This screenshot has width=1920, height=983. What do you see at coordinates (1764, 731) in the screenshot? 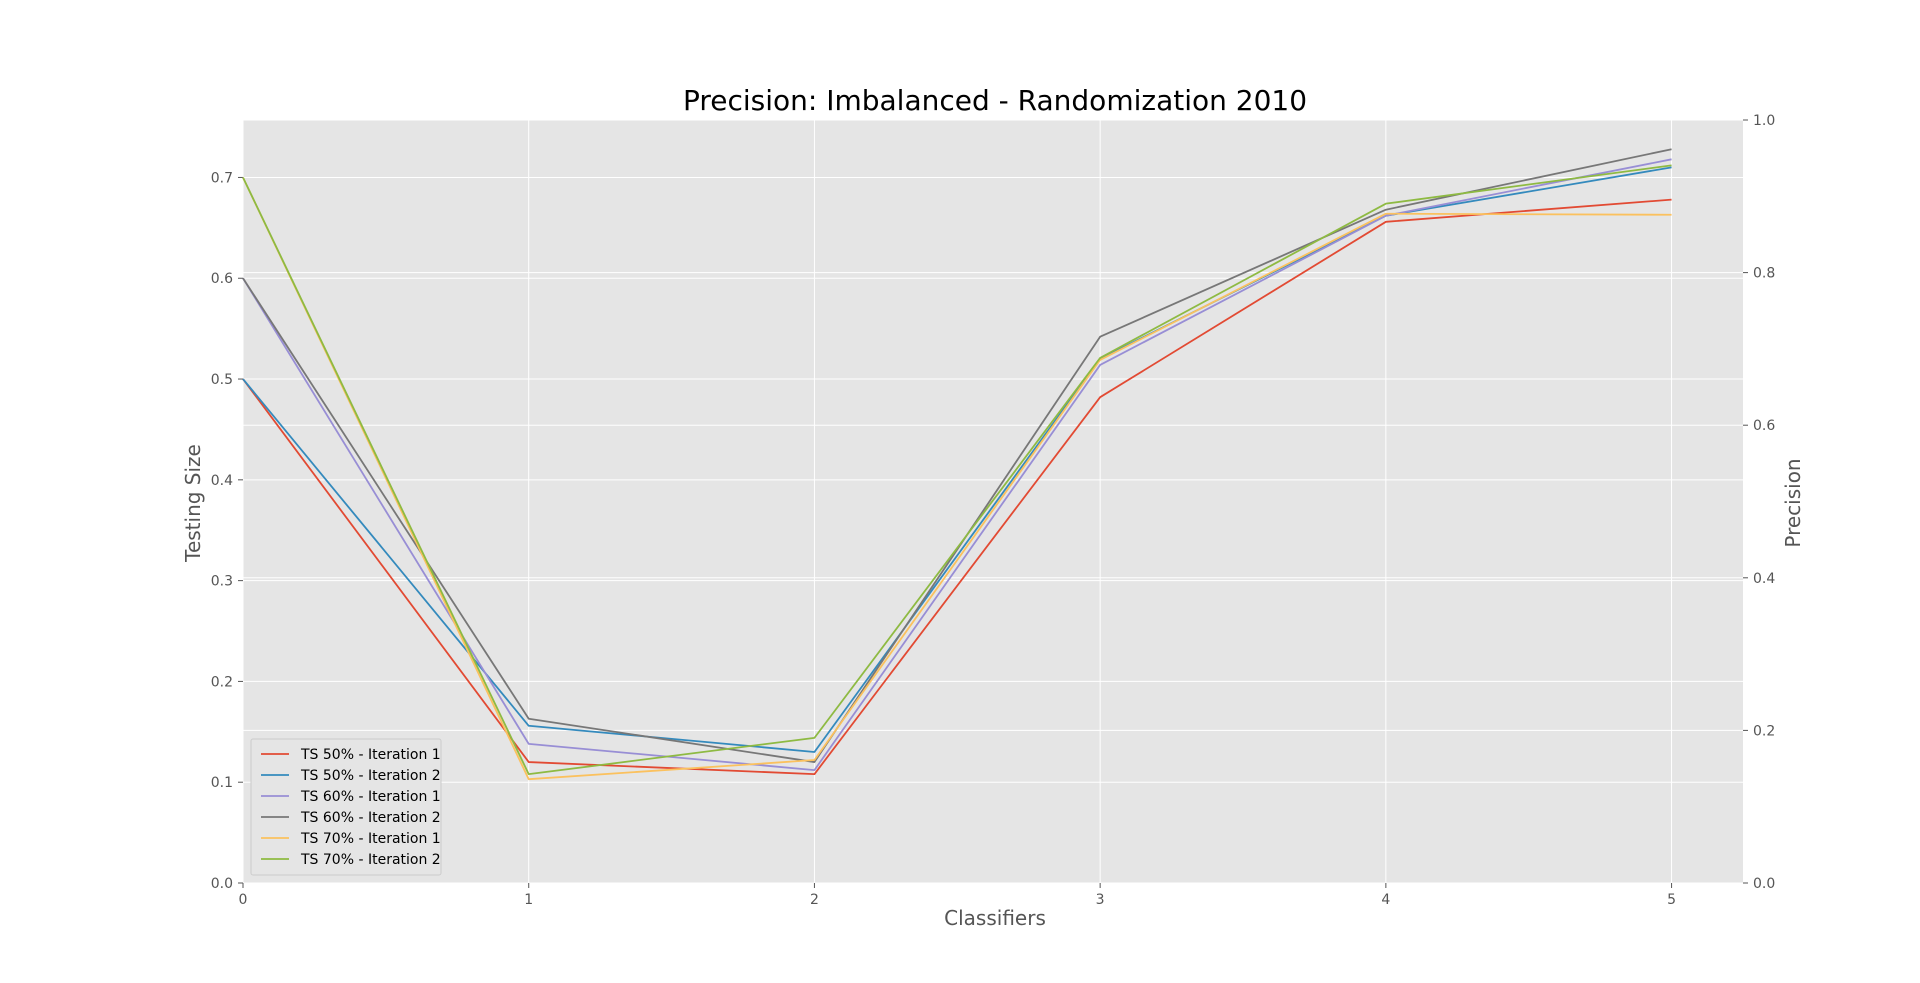
I see `right-y-tick-label: 0.2` at bounding box center [1764, 731].